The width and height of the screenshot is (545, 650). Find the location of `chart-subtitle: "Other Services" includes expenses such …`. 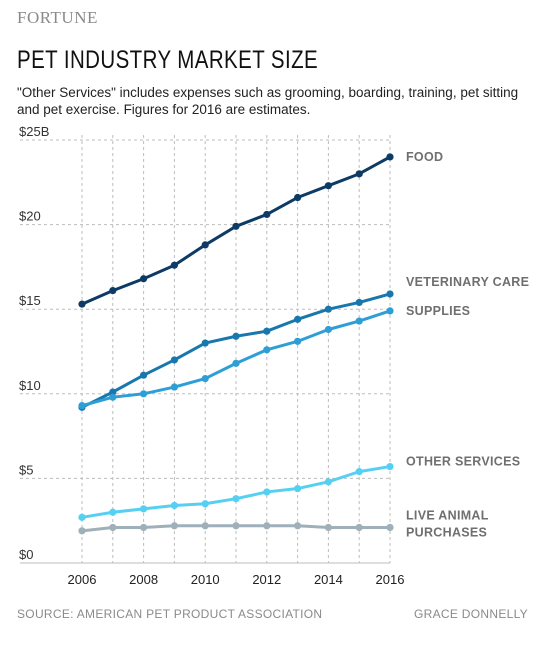

chart-subtitle: "Other Services" includes expenses such … is located at coordinates (268, 101).